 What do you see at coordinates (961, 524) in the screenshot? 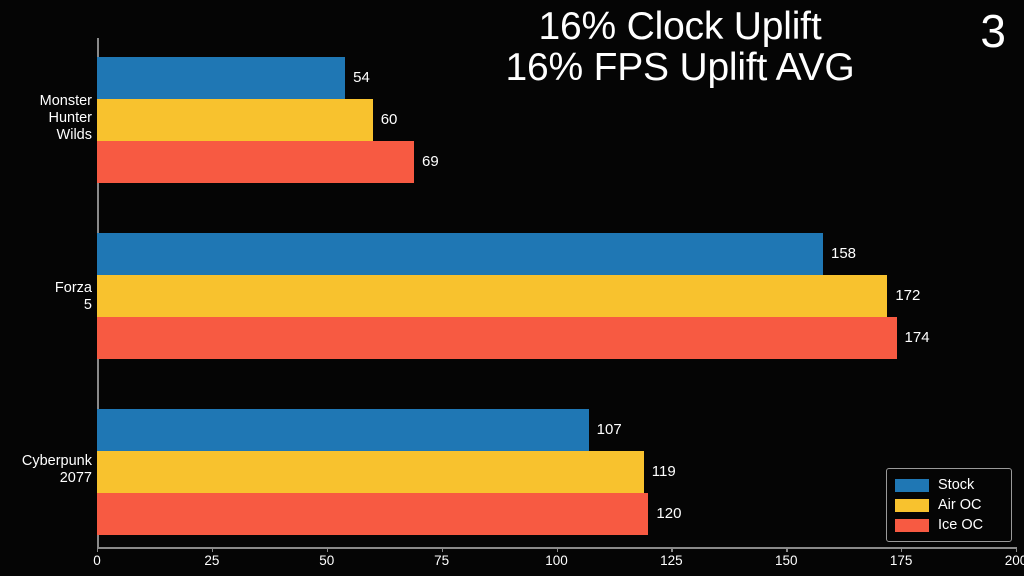
I see `legend-label: Ice OC` at bounding box center [961, 524].